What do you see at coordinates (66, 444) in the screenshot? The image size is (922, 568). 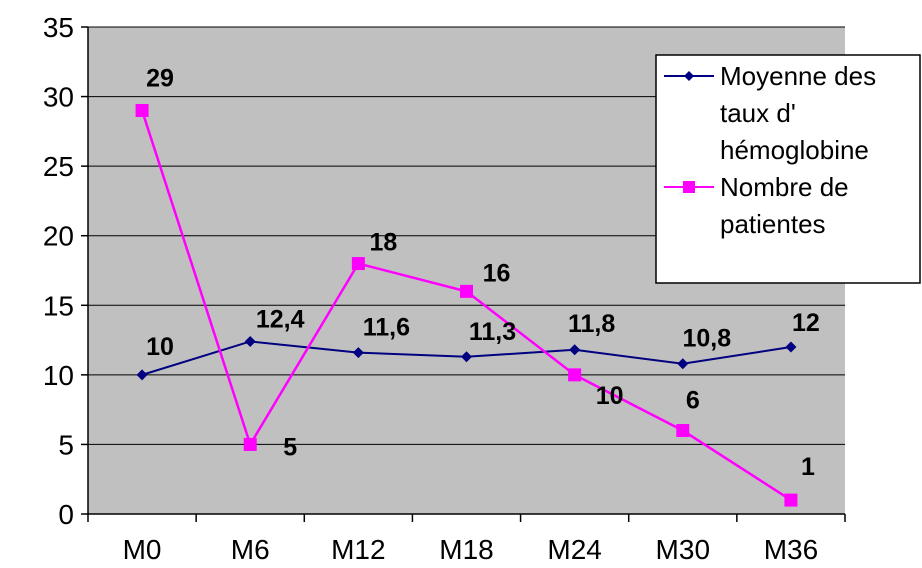 I see `y-tick-label-5: 5` at bounding box center [66, 444].